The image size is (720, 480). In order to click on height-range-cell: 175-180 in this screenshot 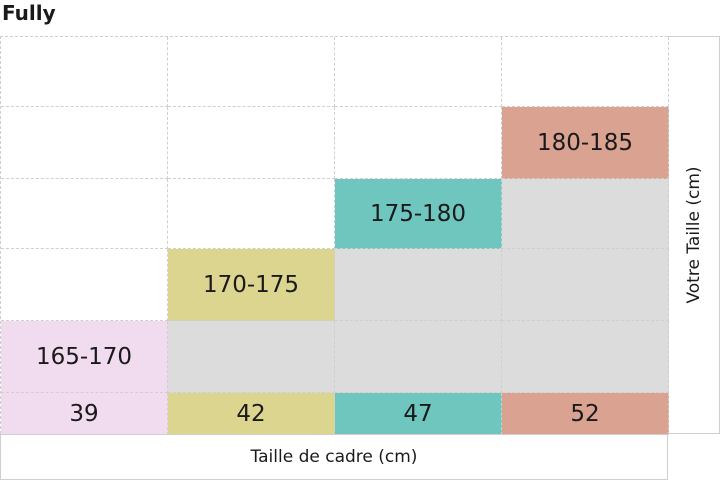, I will do `click(418, 214)`.